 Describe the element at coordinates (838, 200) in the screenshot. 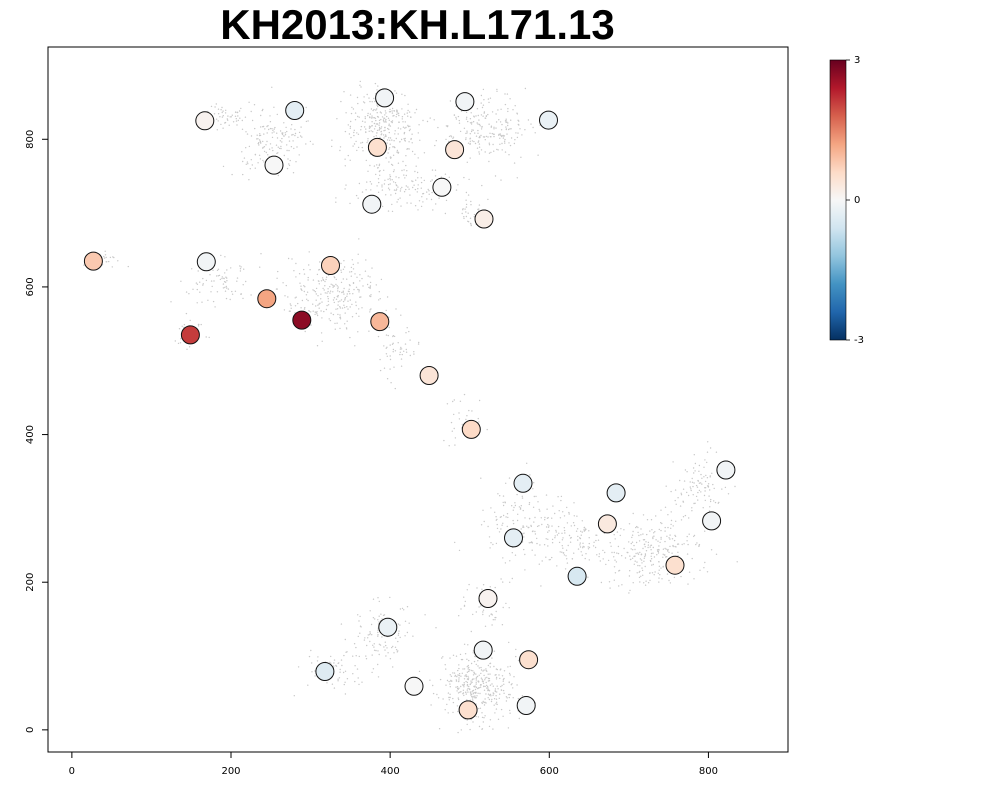

I see `colorbar-gradient` at that location.